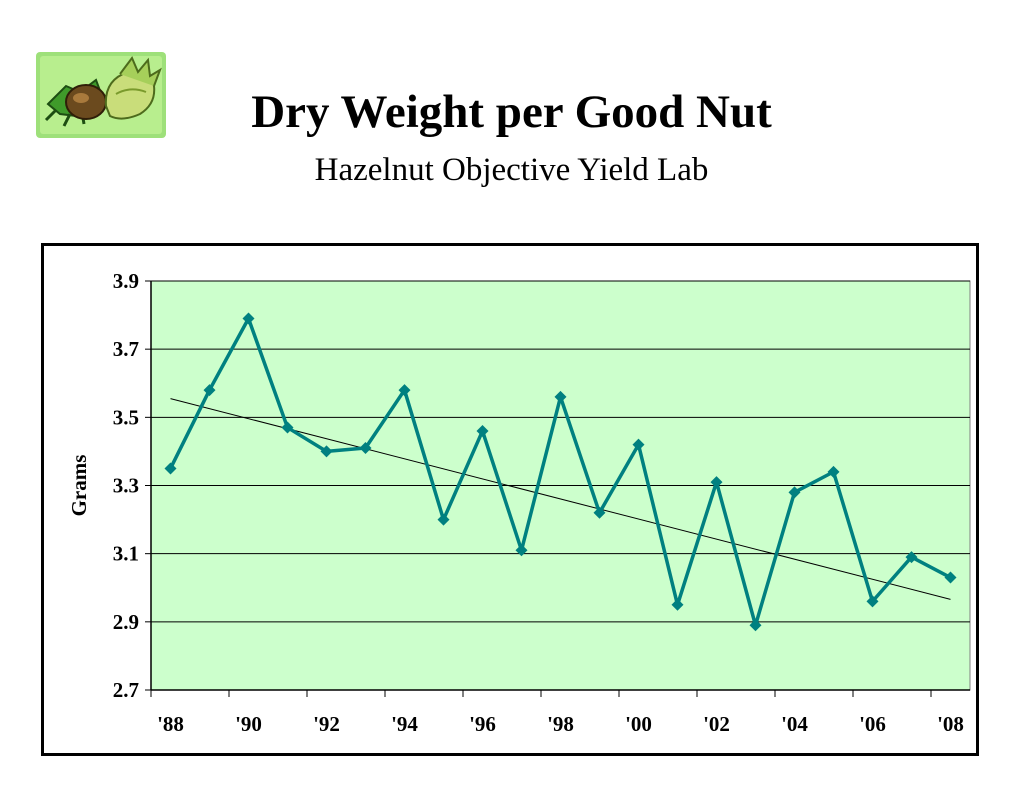 This screenshot has height=791, width=1023. Describe the element at coordinates (794, 724) in the screenshot. I see `x-tick-label: '04` at that location.